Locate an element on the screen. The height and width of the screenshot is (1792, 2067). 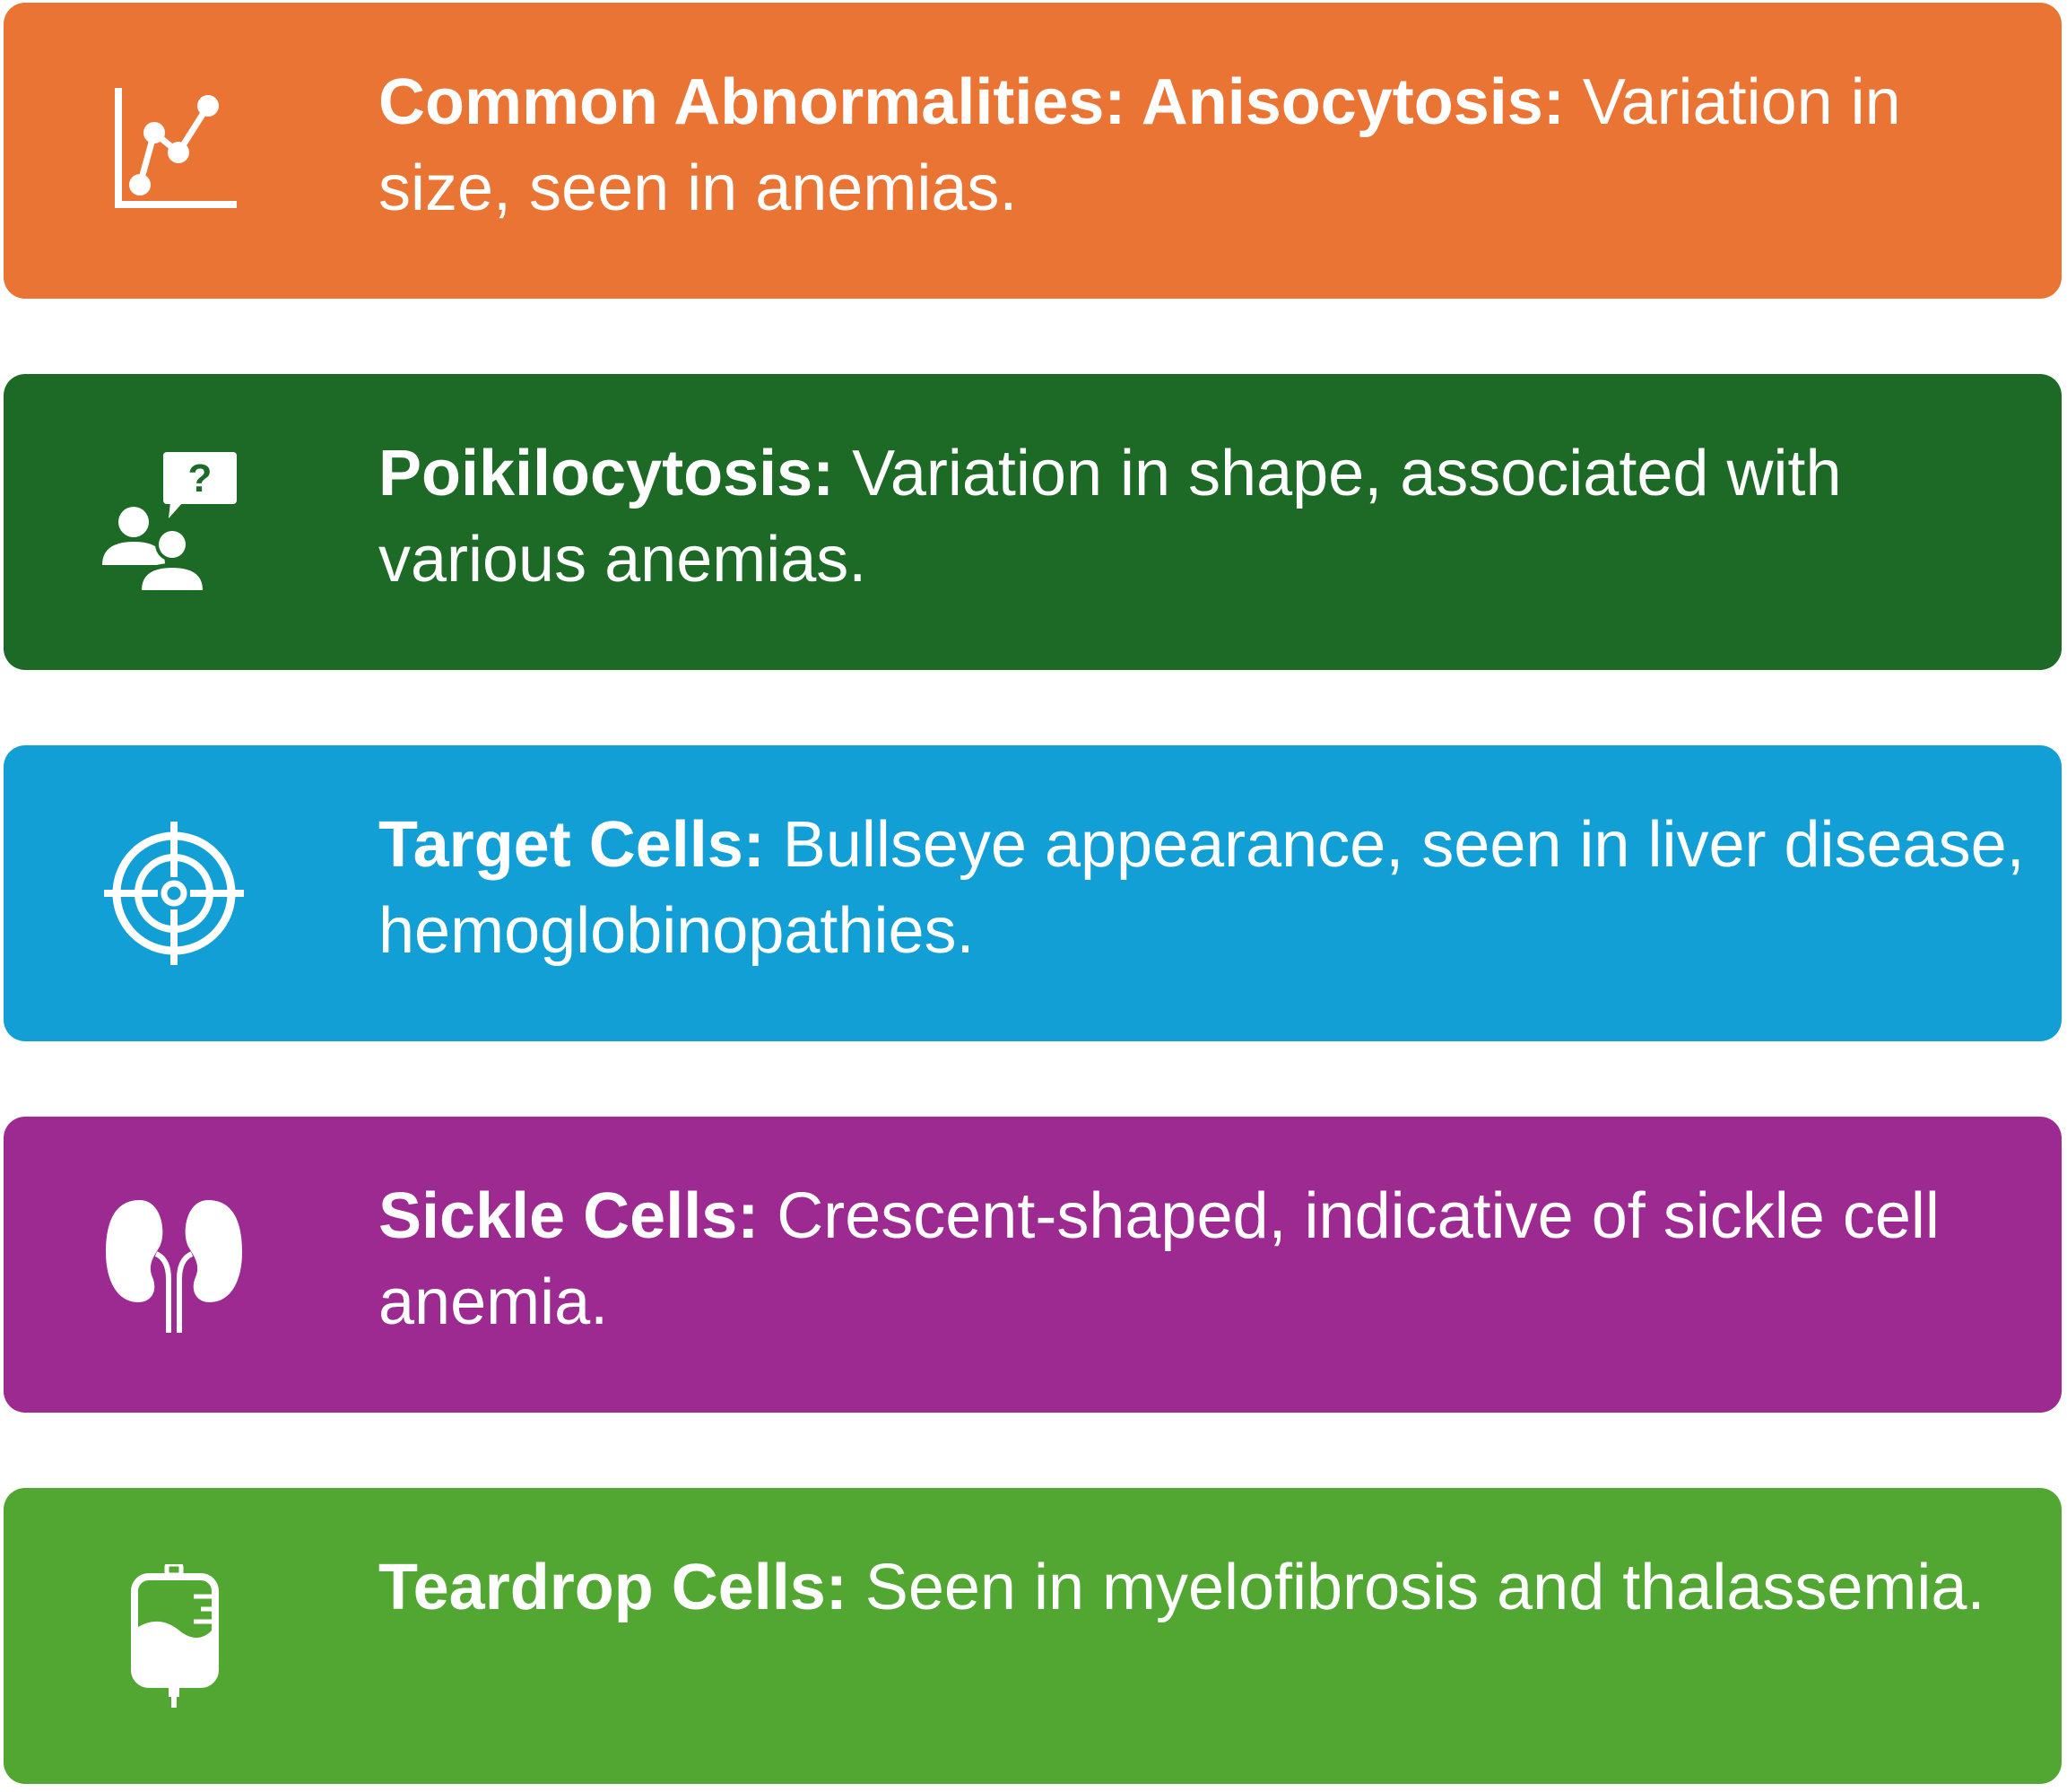
kidneys-icon is located at coordinates (174, 1264).